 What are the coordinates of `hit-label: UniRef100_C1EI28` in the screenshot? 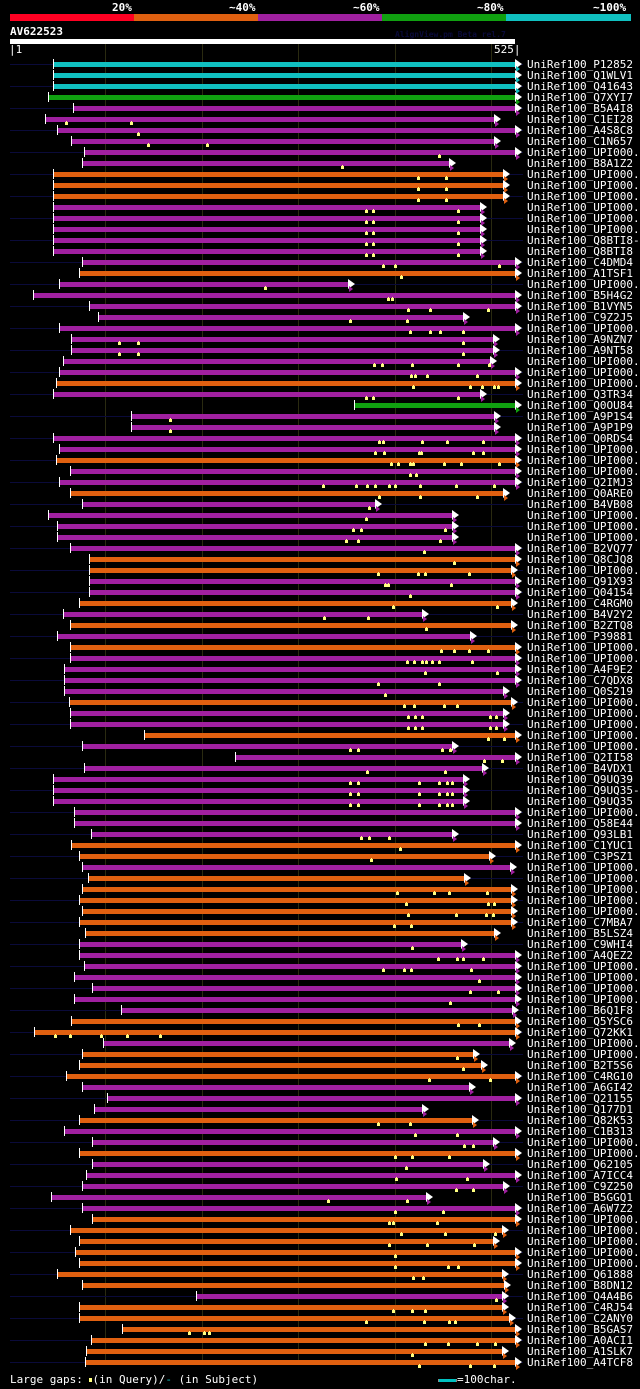 It's located at (580, 119).